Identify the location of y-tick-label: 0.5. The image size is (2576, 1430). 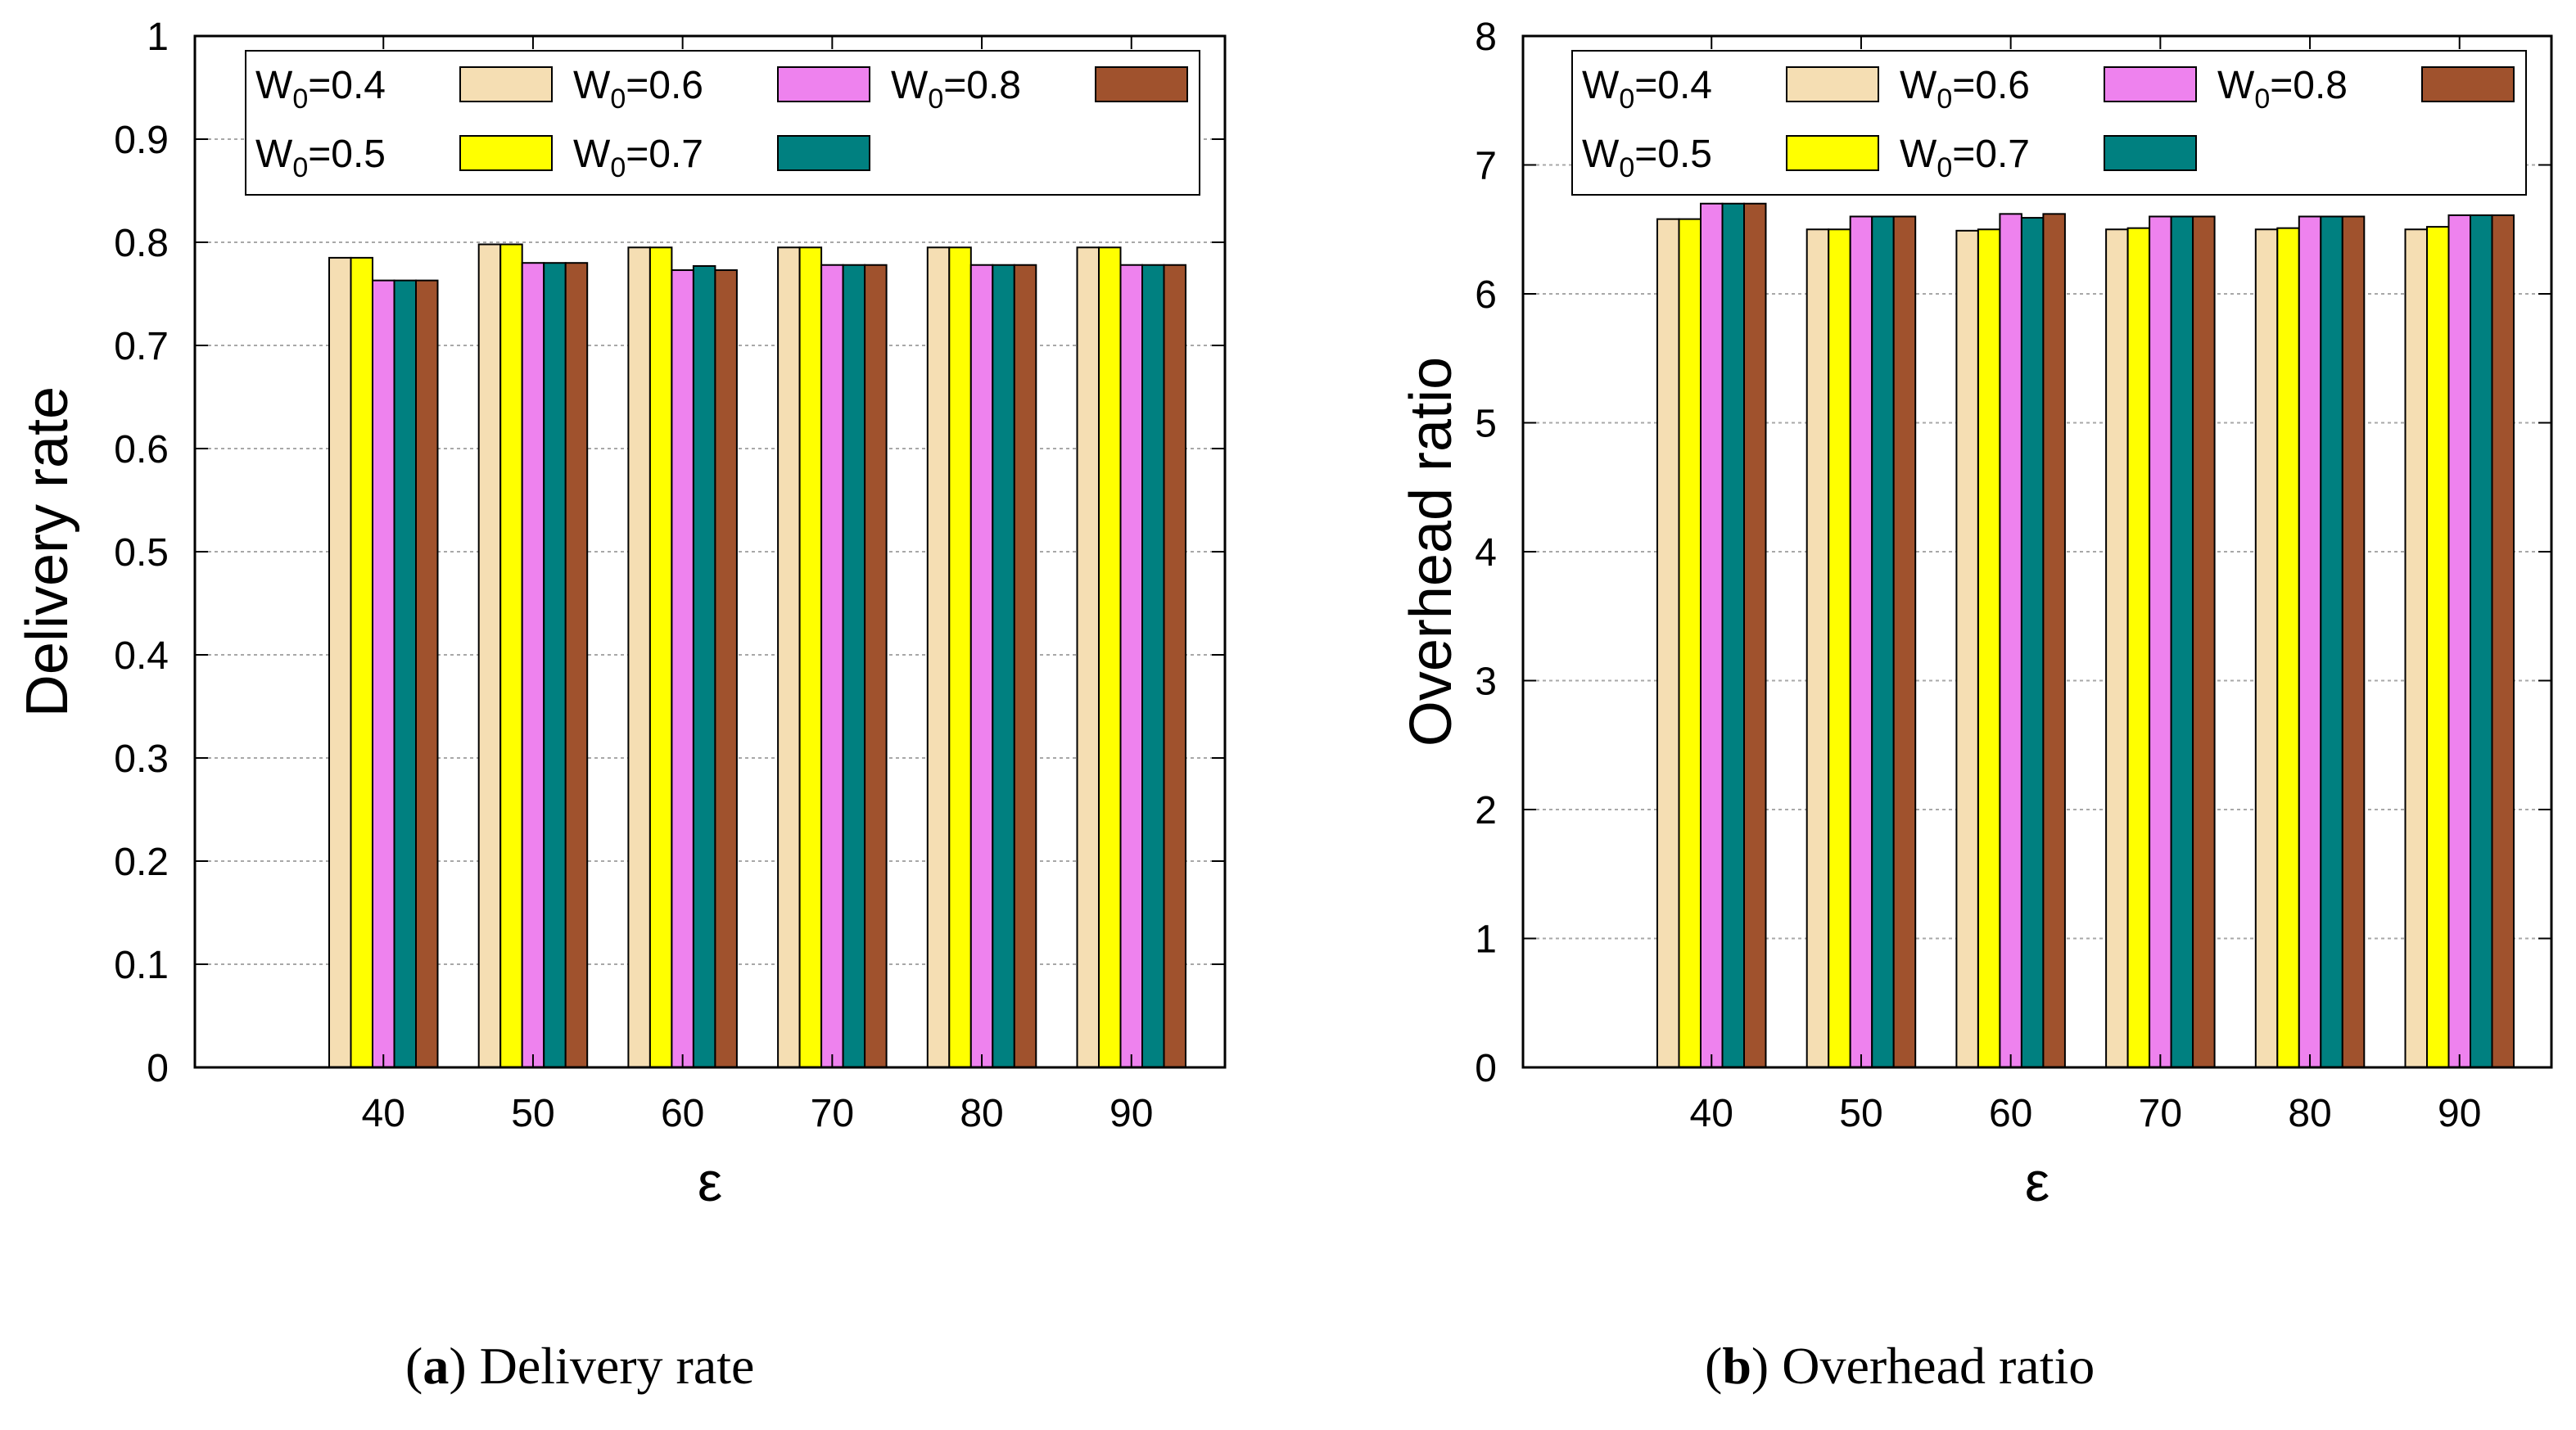
(141, 553).